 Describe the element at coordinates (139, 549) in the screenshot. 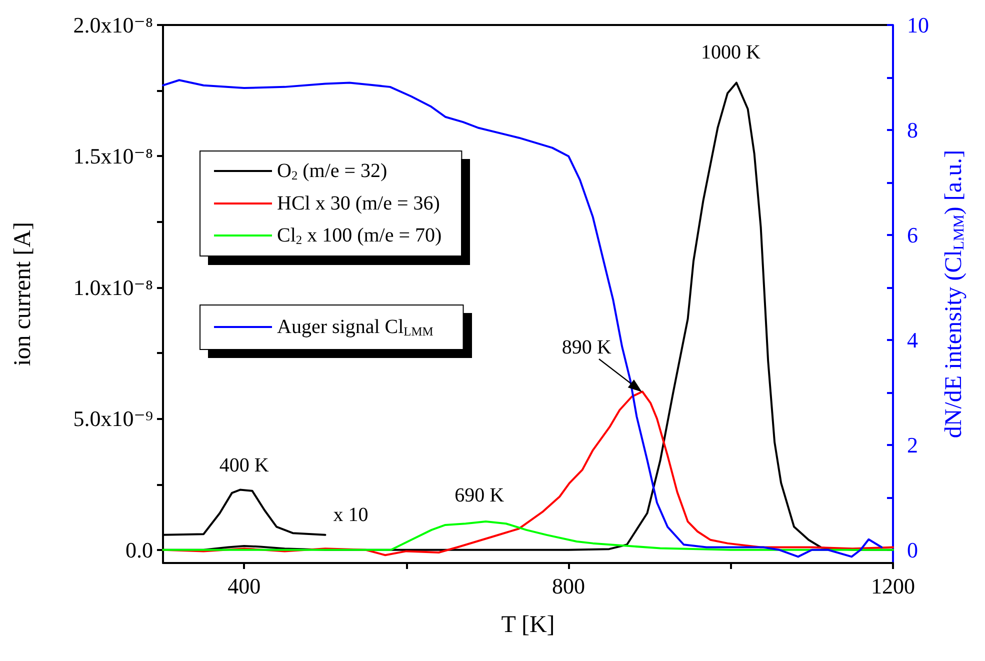

I see `y-tick-label: 0.0` at that location.